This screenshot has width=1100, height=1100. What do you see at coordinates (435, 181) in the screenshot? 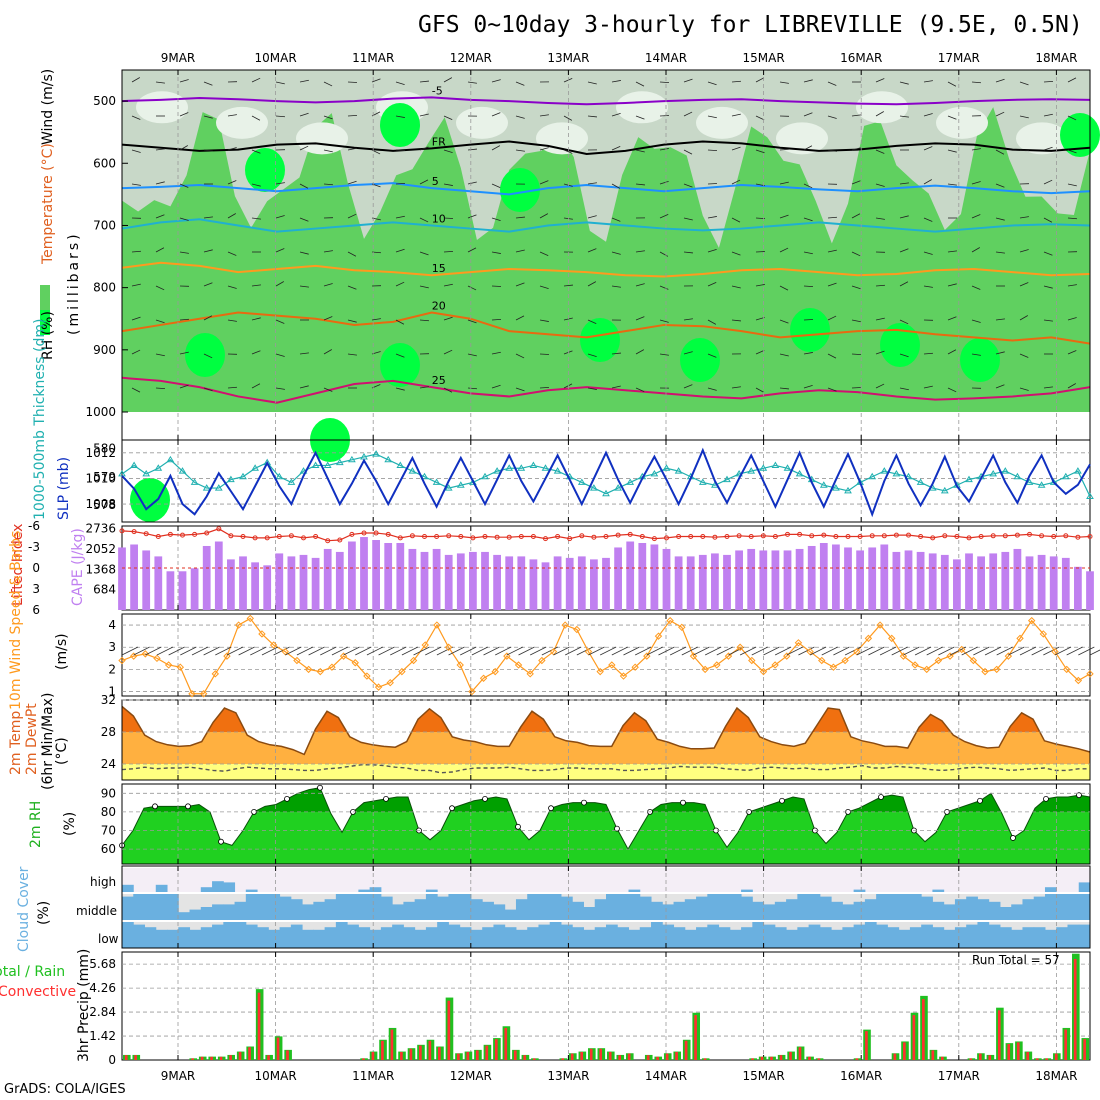
I see `contour-label: 5` at bounding box center [435, 181].